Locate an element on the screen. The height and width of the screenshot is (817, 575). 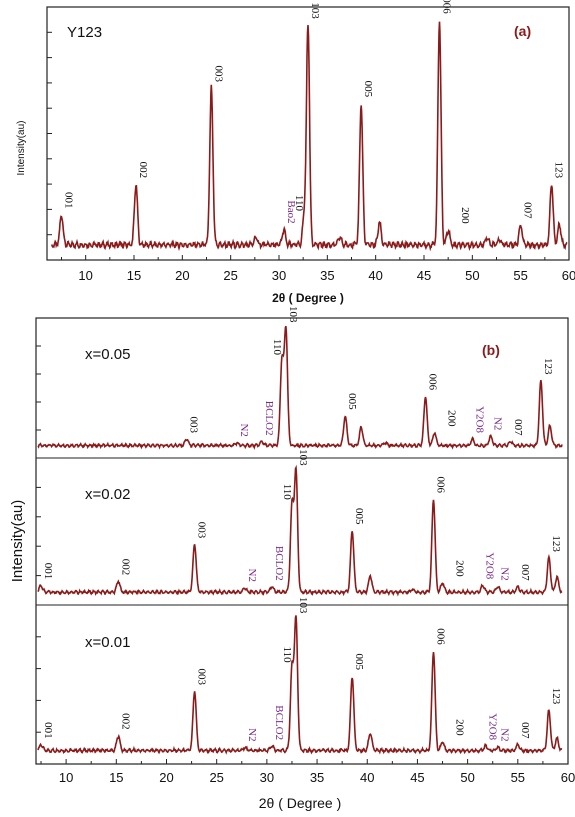
panel-a-x-tick-label: 10 is located at coordinates (85, 275).